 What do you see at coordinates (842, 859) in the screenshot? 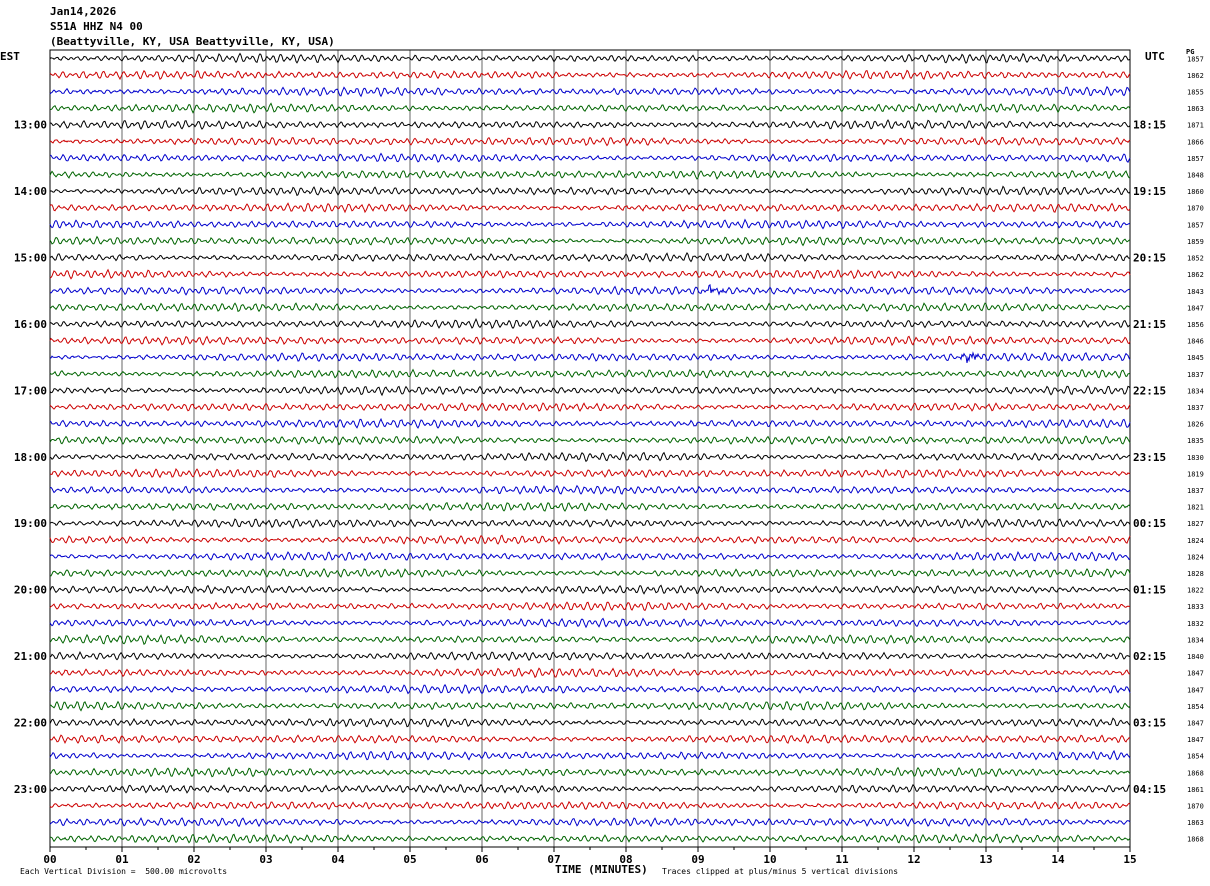
I see `x-tick-label: 11` at bounding box center [842, 859].